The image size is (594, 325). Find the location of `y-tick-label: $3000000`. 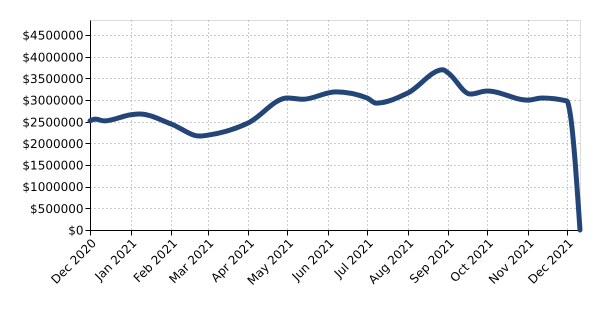

y-tick-label: $3000000 is located at coordinates (53, 101).